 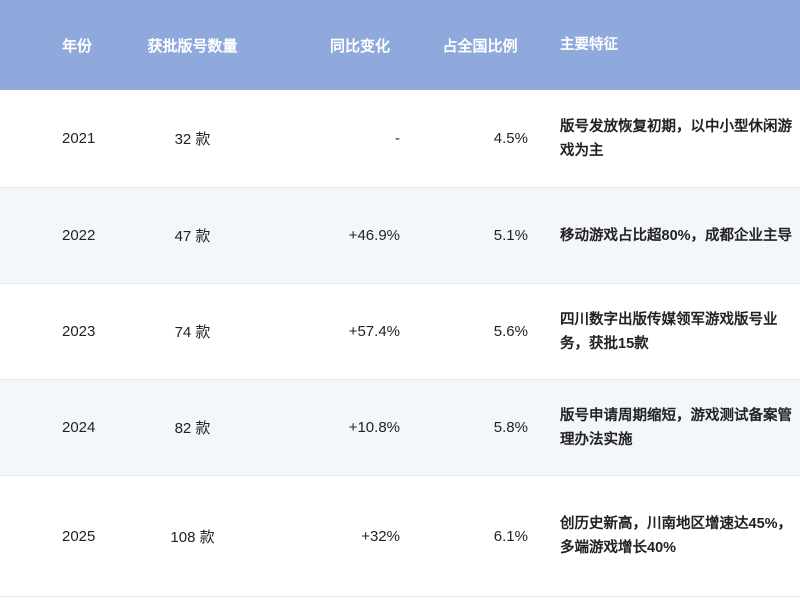 I want to click on header-change: 同比变化, so click(x=359, y=46).